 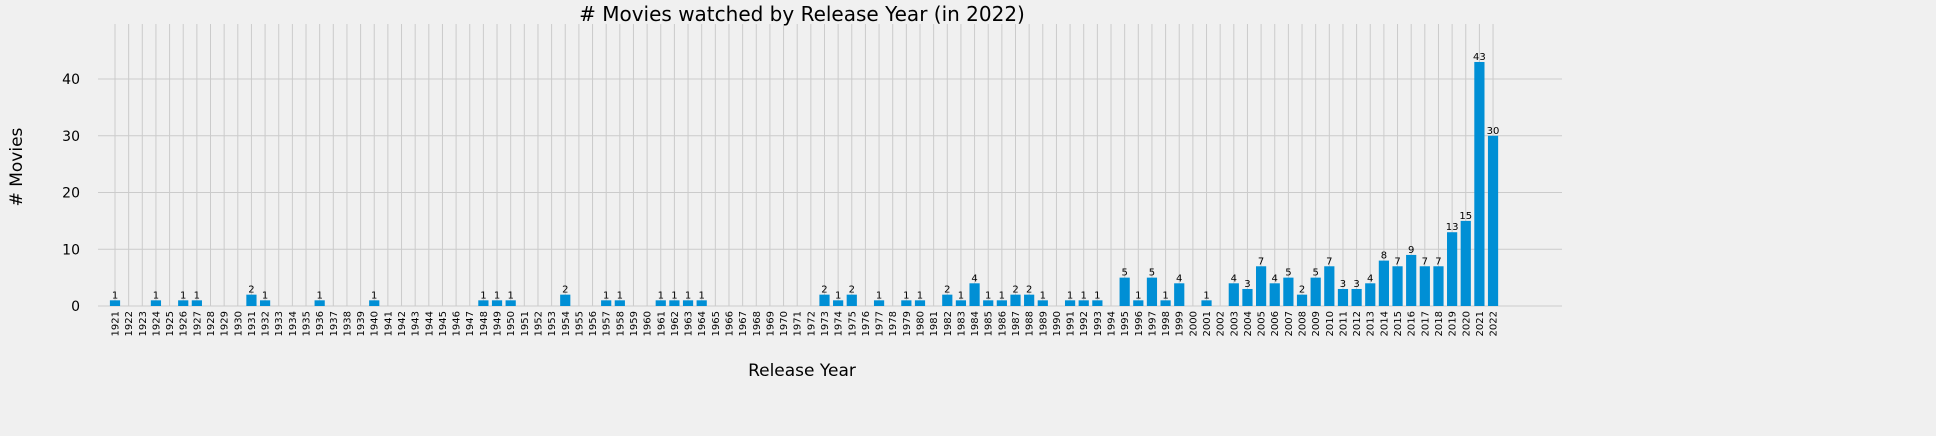 What do you see at coordinates (851, 300) in the screenshot?
I see `bar-1975` at bounding box center [851, 300].